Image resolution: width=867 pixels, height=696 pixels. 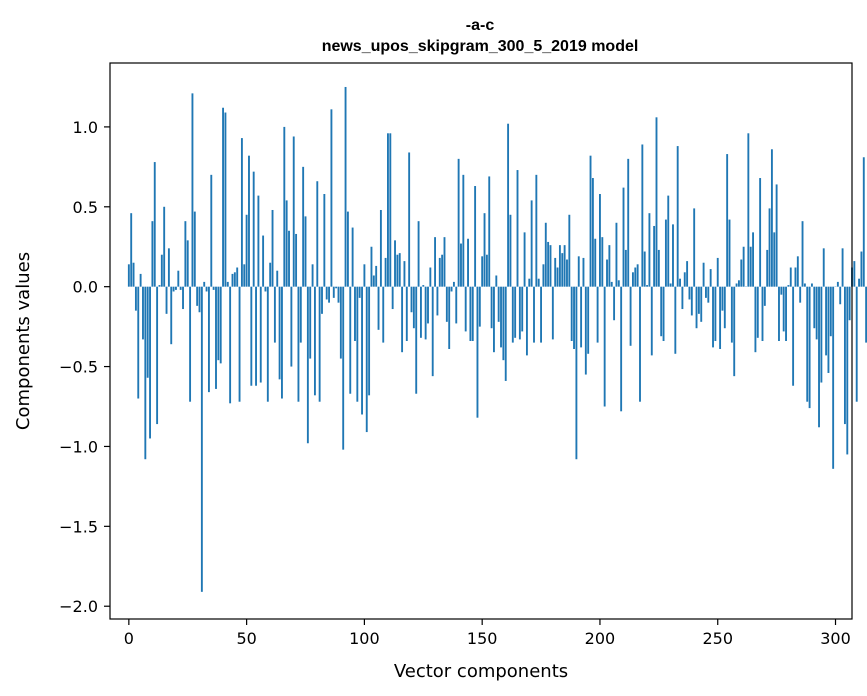 I want to click on y-tick-label: −1.0, so click(x=78, y=446).